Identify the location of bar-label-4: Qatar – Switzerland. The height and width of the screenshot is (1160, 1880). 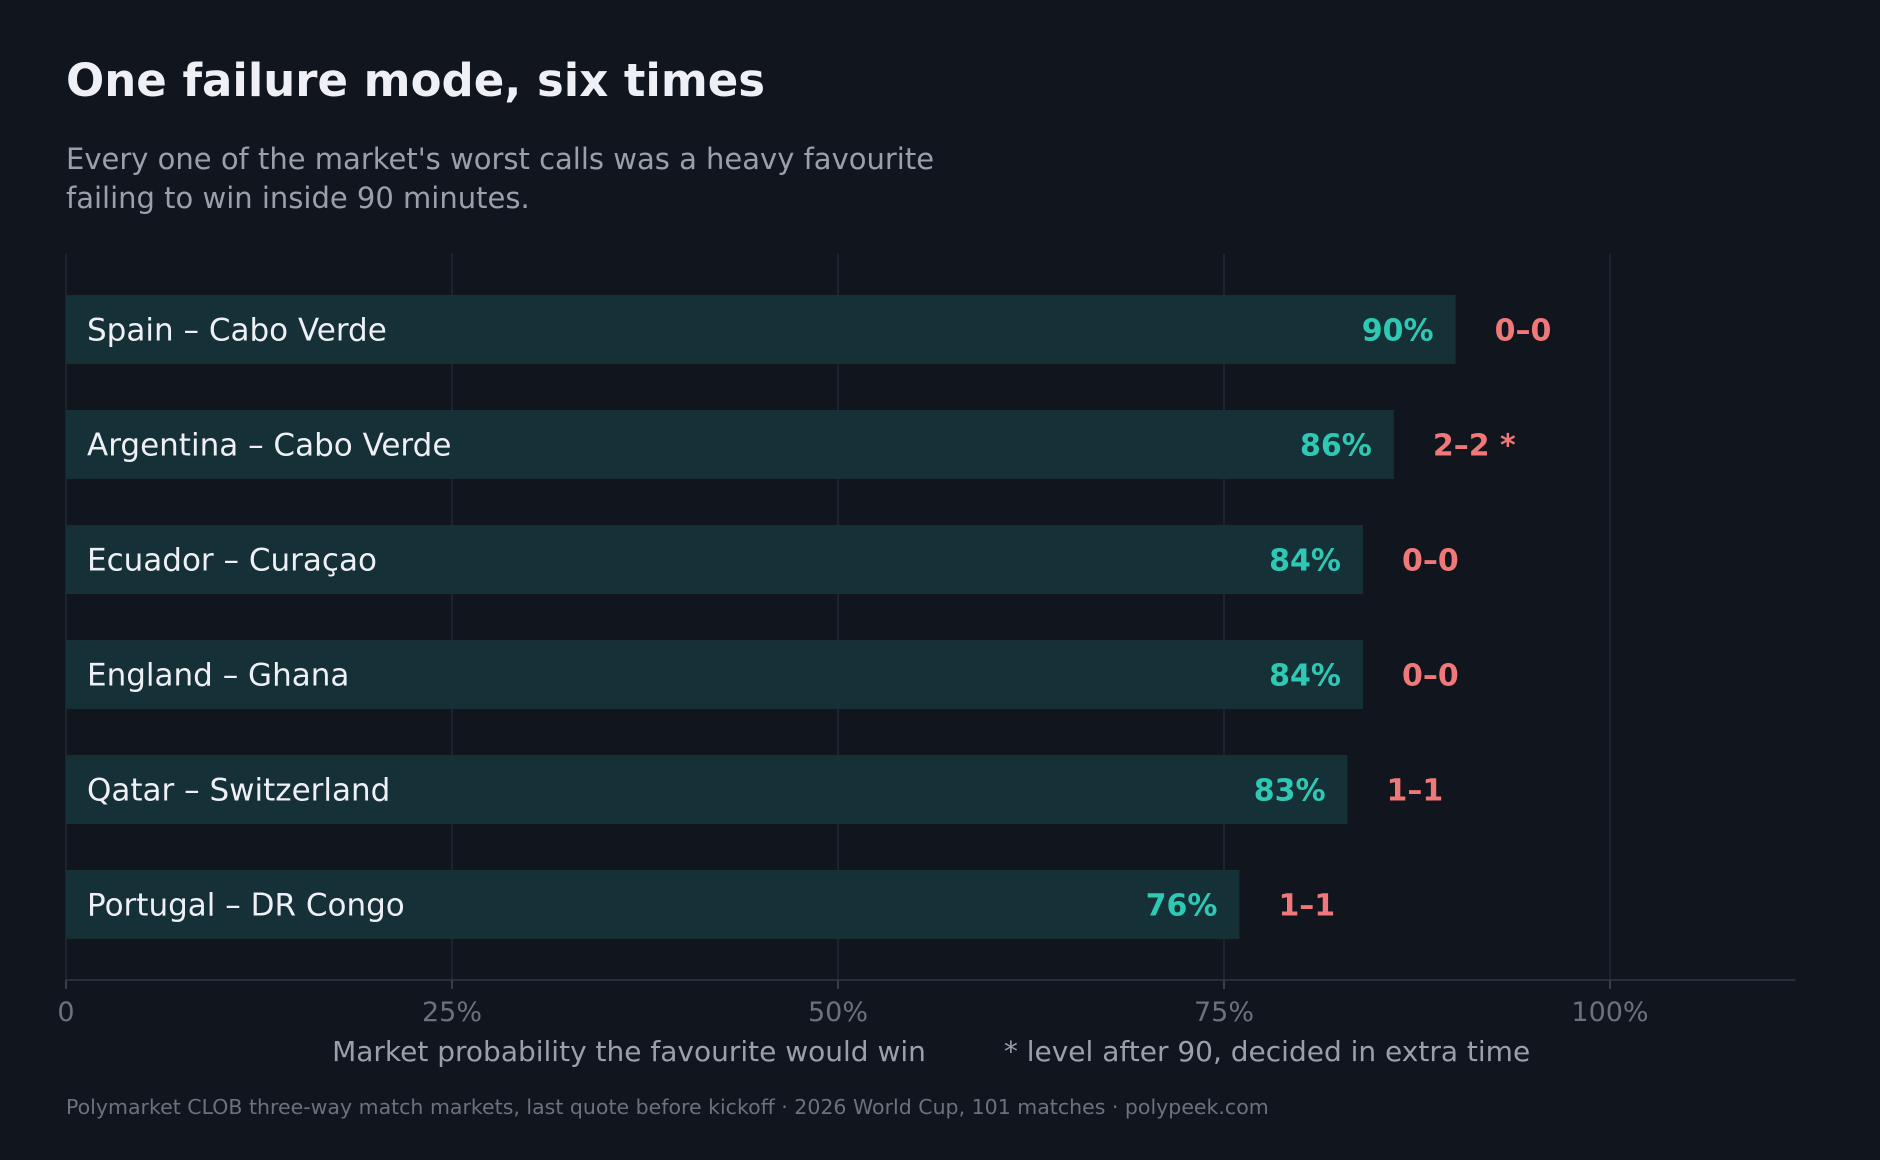
(238, 791).